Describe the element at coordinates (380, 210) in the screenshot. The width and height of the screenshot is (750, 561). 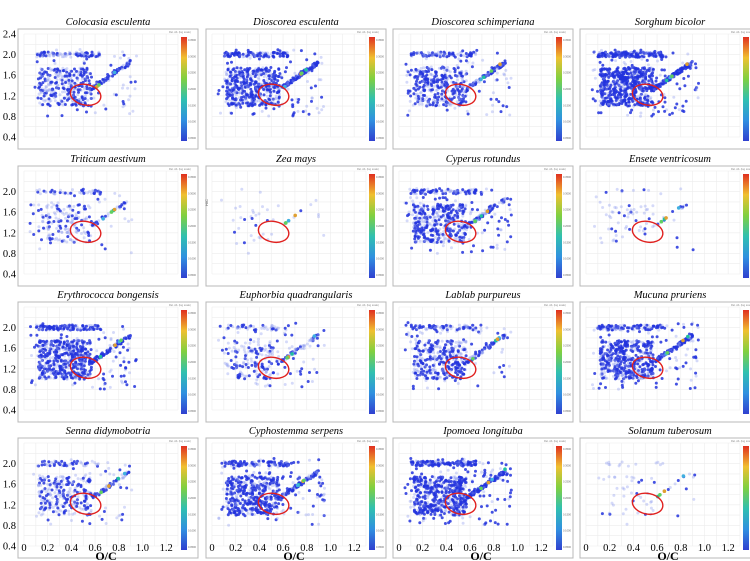
I see `colorbar-tick: 0.2500` at that location.